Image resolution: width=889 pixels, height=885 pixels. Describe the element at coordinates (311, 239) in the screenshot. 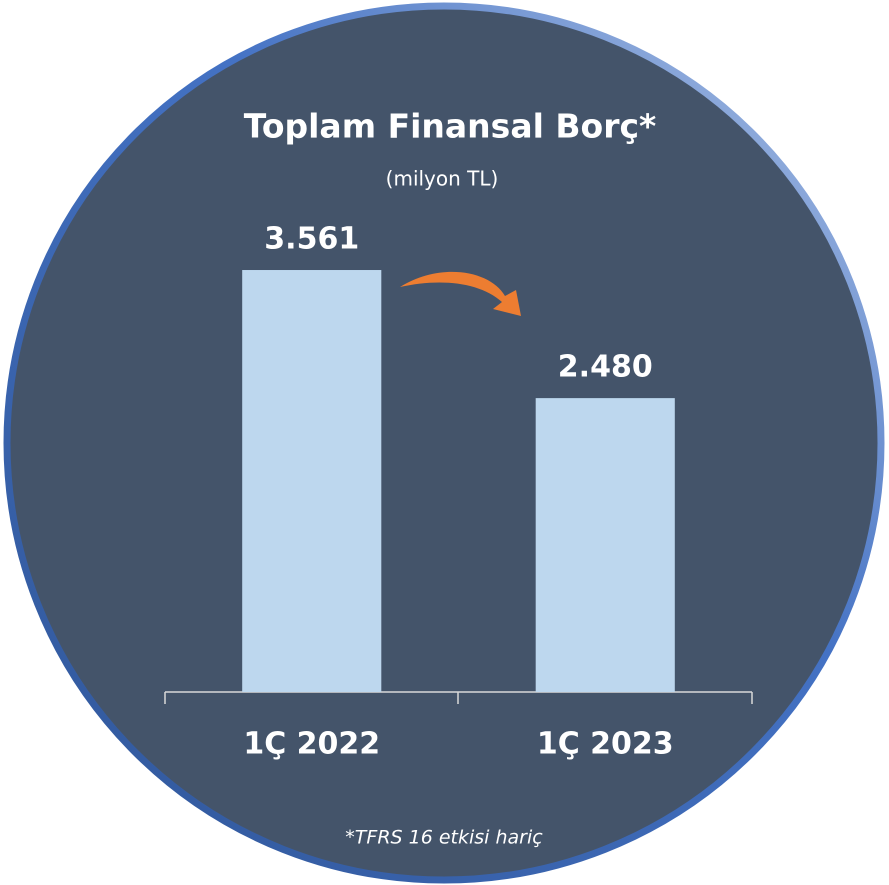

I see `value-label: 3.561` at that location.